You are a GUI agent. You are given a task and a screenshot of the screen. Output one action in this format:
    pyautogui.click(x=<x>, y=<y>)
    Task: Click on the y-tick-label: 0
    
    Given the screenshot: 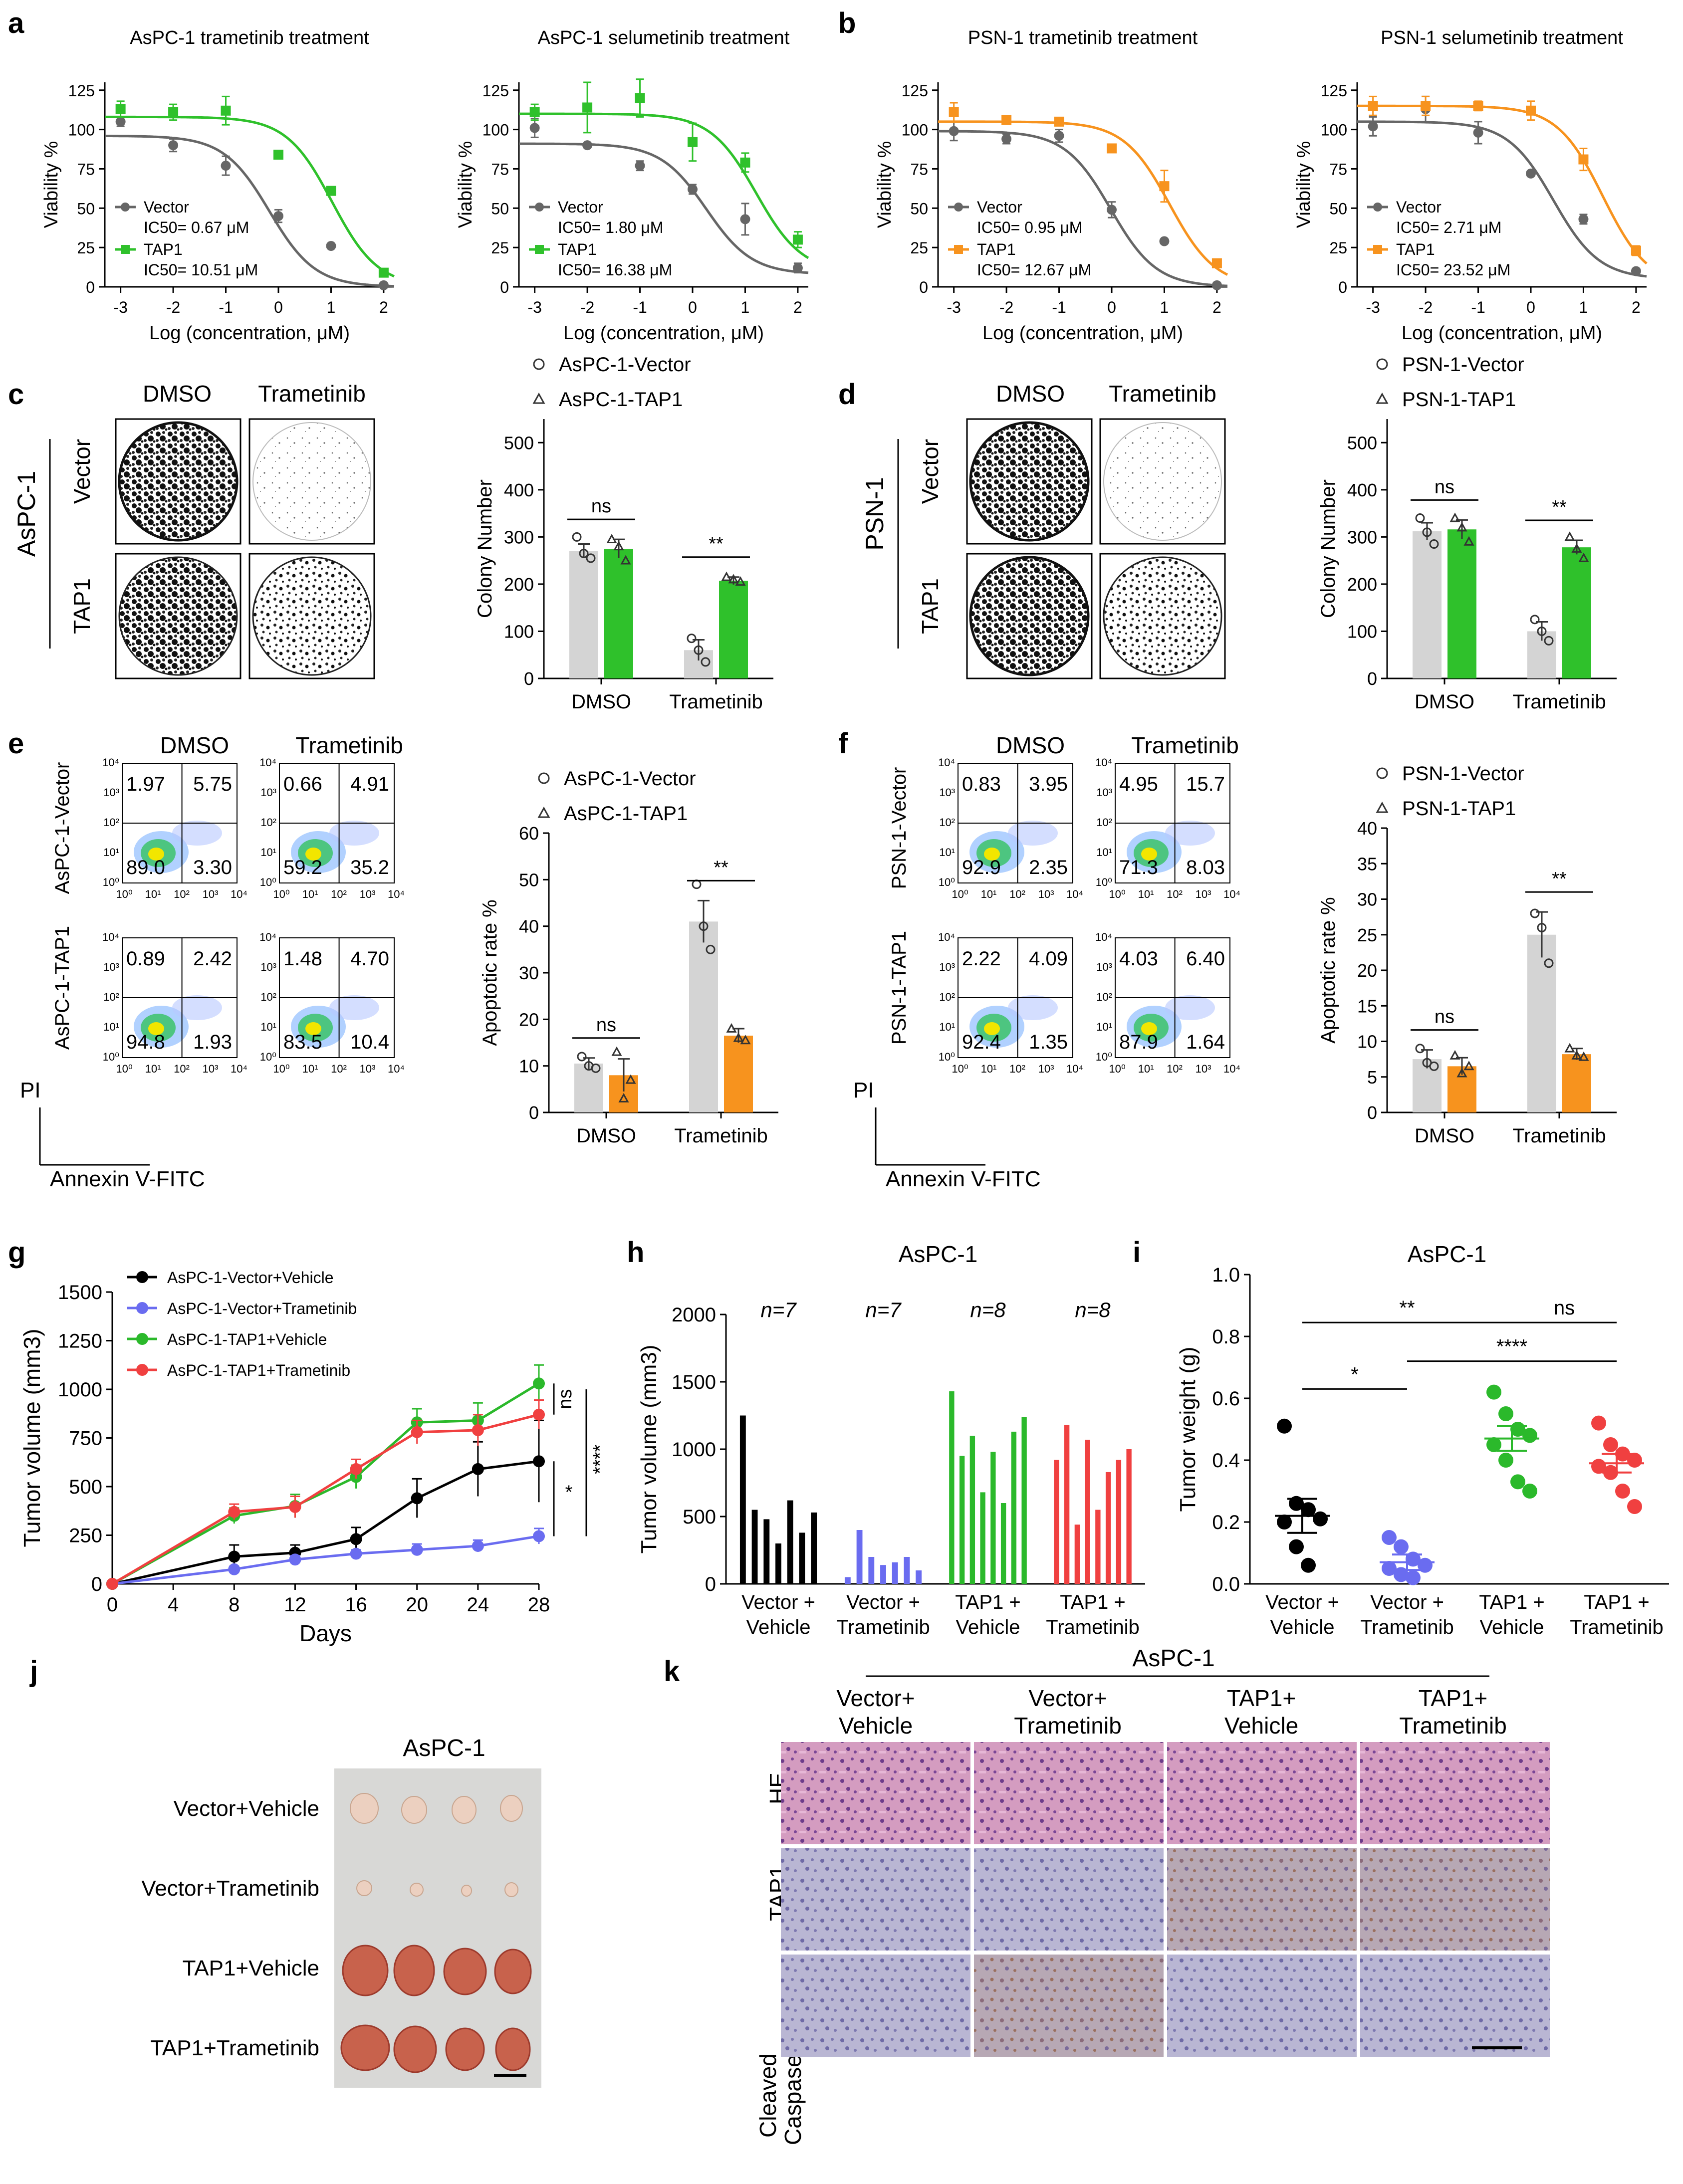 What is the action you would take?
    pyautogui.click(x=534, y=1112)
    